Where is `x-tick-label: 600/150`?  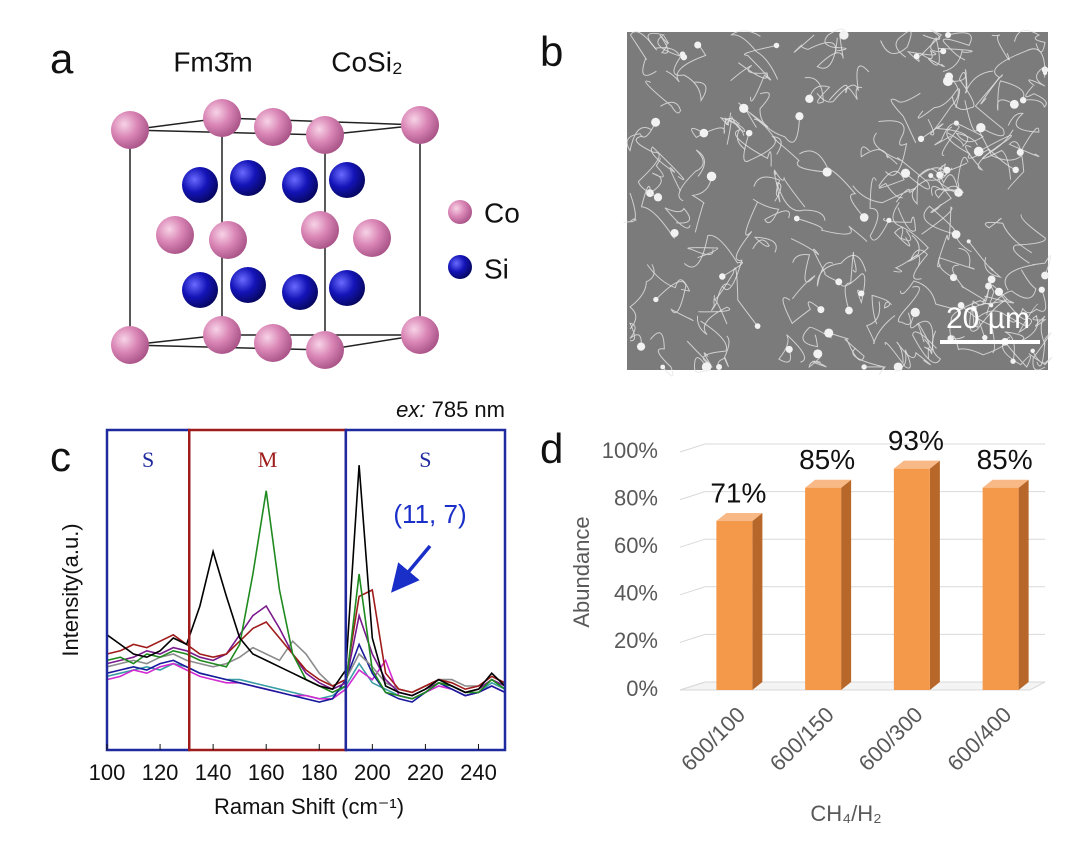
x-tick-label: 600/150 is located at coordinates (802, 739).